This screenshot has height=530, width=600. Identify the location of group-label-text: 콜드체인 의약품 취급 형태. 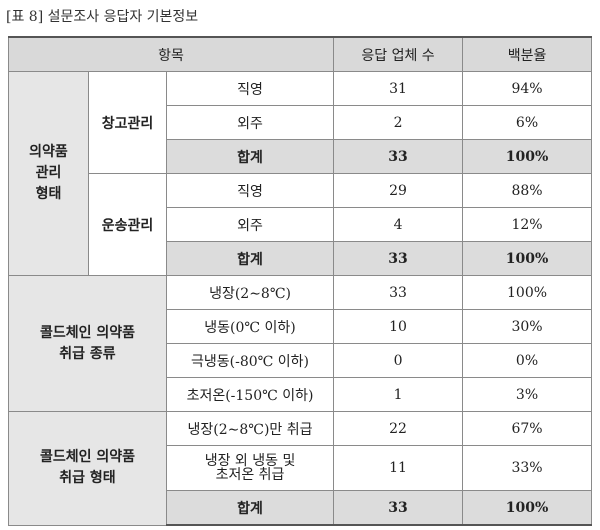
(87, 468).